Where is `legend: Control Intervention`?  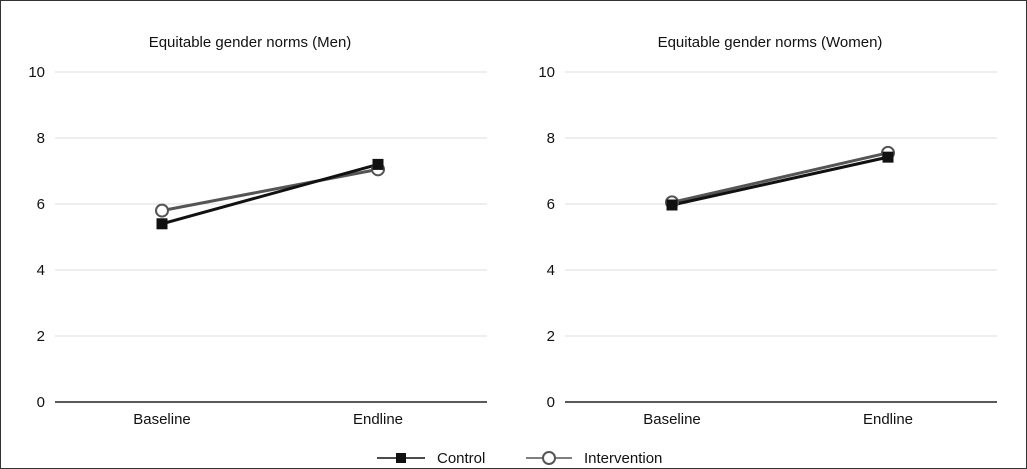 legend: Control Intervention is located at coordinates (519, 458).